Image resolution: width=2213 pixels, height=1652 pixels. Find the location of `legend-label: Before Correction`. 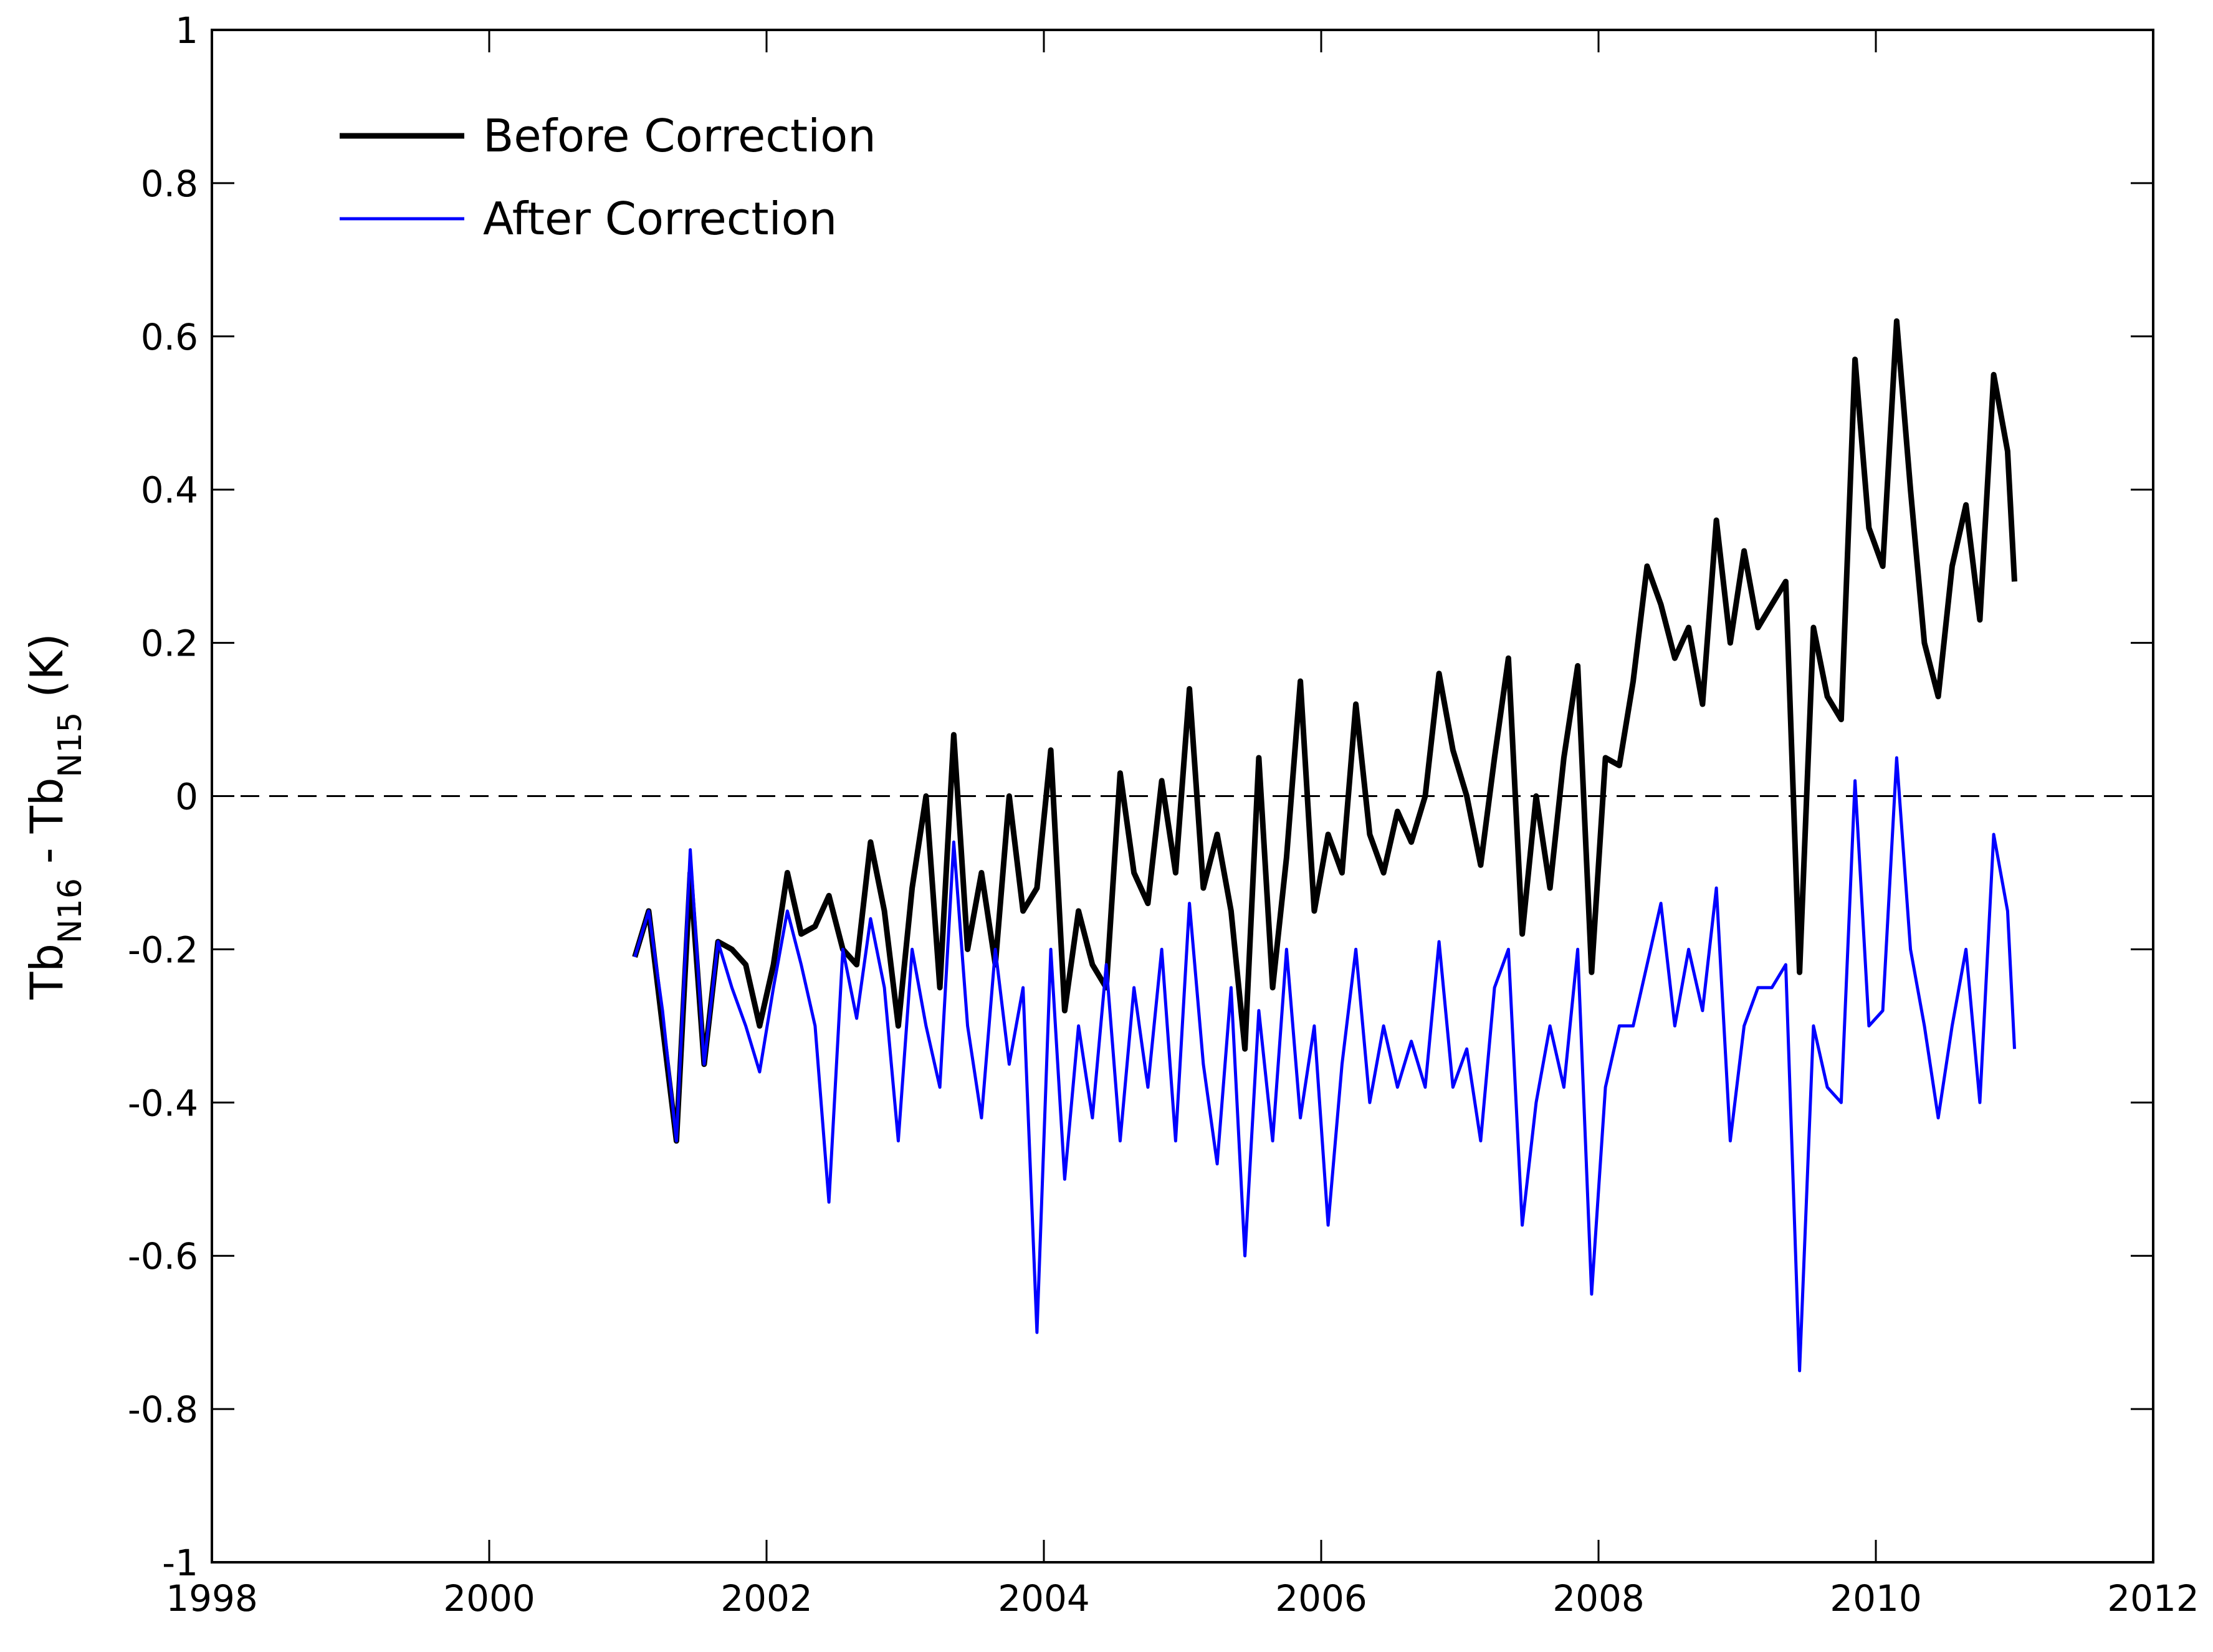

legend-label: Before Correction is located at coordinates (679, 136).